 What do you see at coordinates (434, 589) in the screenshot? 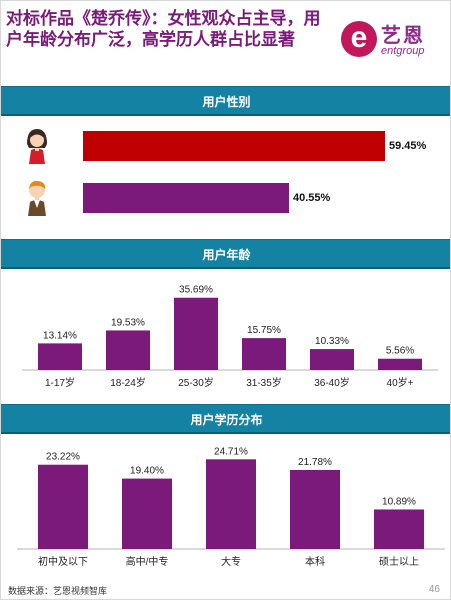
I see `page-number: 46` at bounding box center [434, 589].